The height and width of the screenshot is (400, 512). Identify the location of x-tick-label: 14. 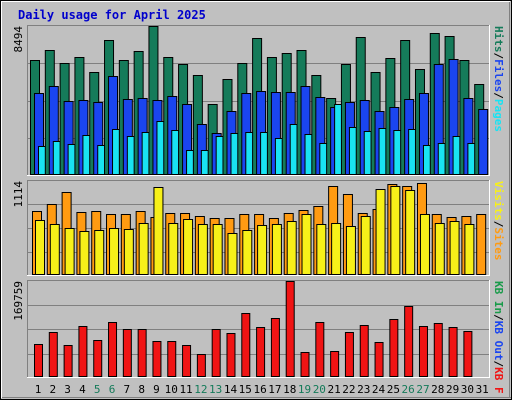
(231, 389).